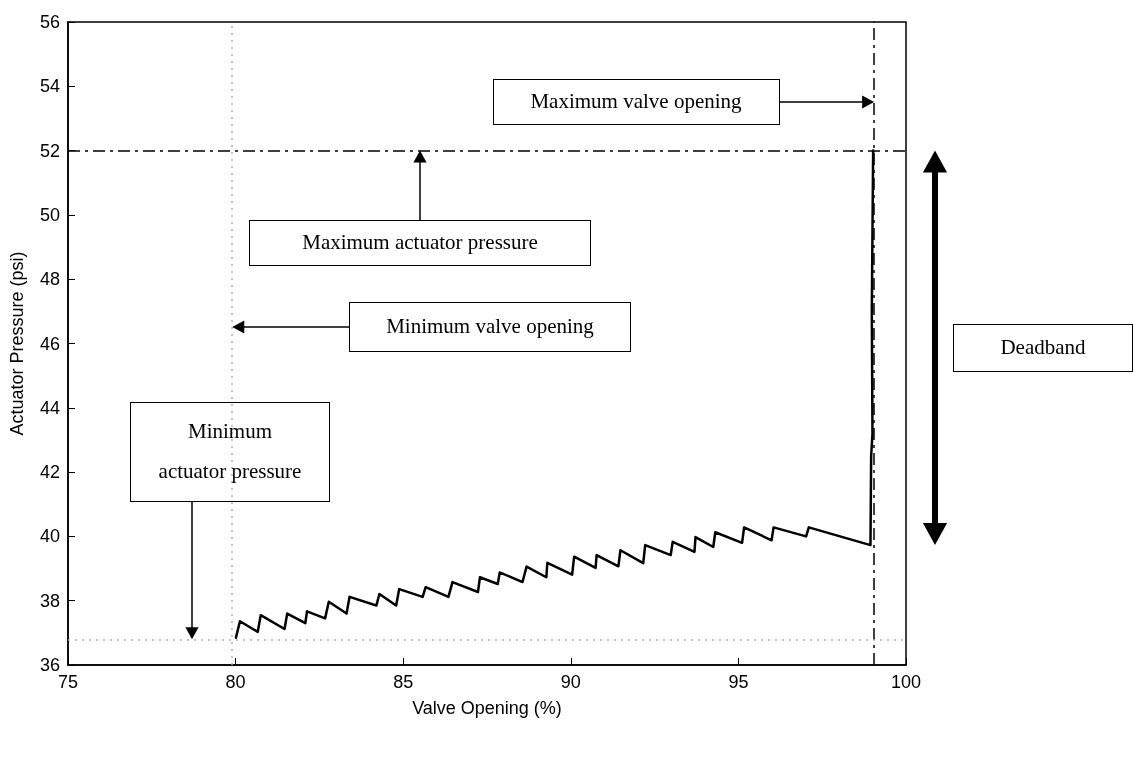  Describe the element at coordinates (49, 22) in the screenshot. I see `y-tick-label: 56` at that location.